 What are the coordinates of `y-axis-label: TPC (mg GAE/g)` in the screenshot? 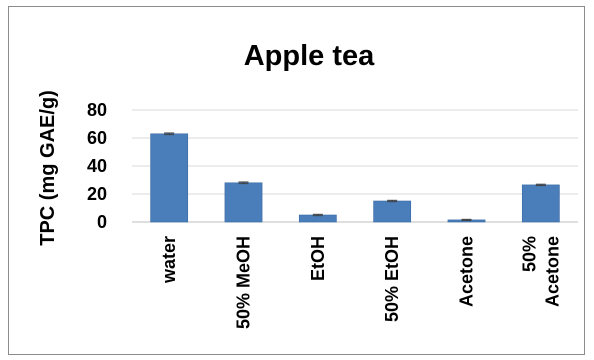 It's located at (48, 168).